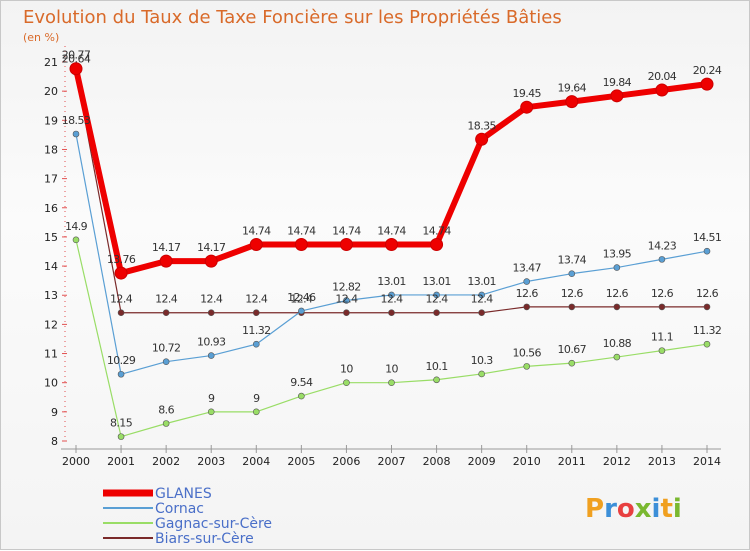 The width and height of the screenshot is (750, 551). Describe the element at coordinates (256, 398) in the screenshot. I see `data-label: 9` at that location.